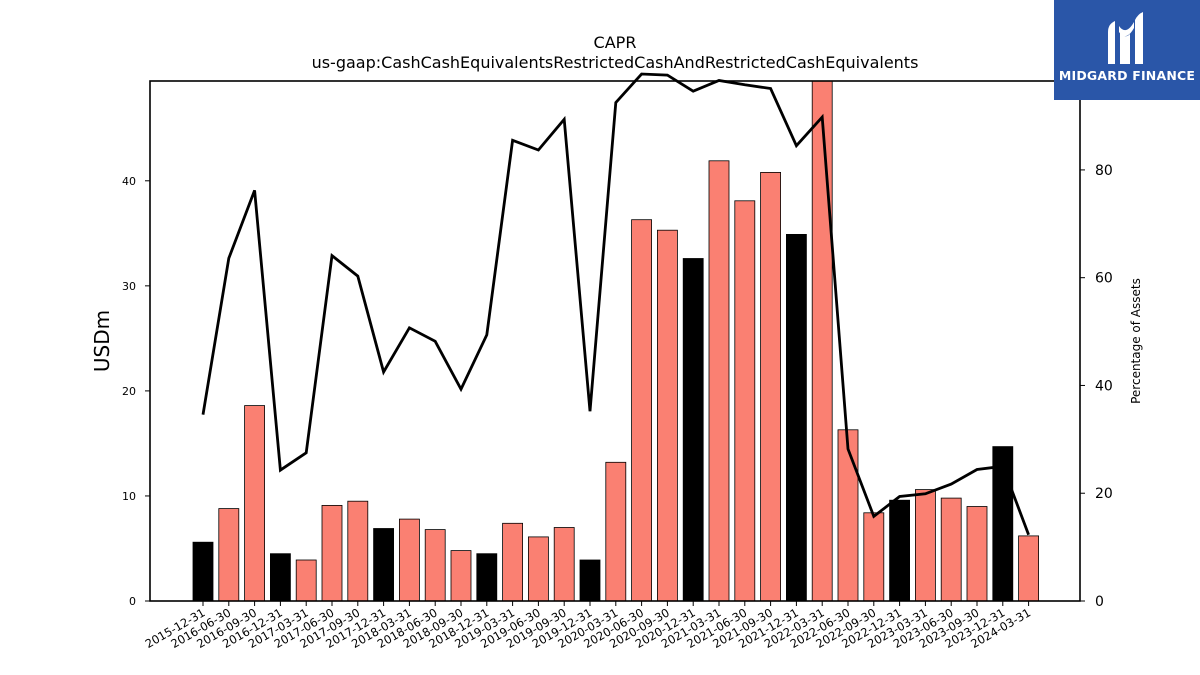 This screenshot has width=1200, height=675. Describe the element at coordinates (129, 286) in the screenshot. I see `y-tick-label: 30` at that location.